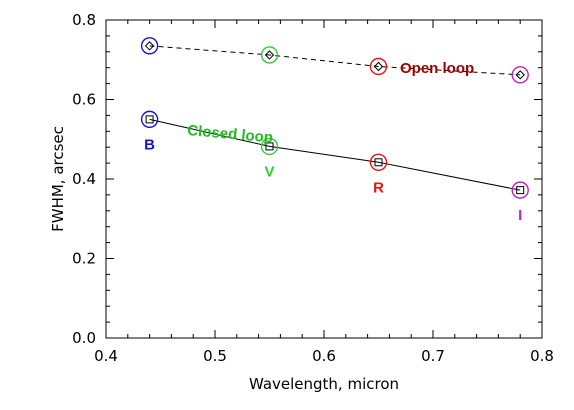  I want to click on y-tick-label: 0.0, so click(84, 338).